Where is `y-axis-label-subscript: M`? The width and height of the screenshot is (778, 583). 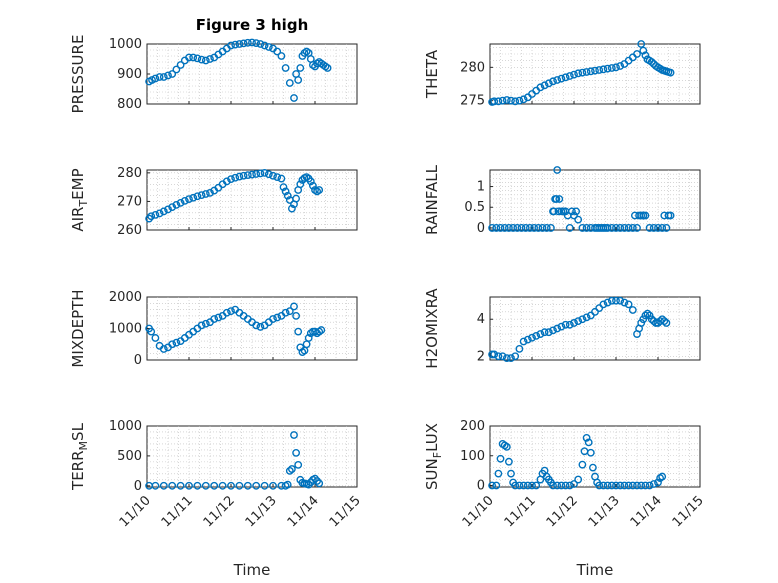
y-axis-label-subscript: M is located at coordinates (83, 446).